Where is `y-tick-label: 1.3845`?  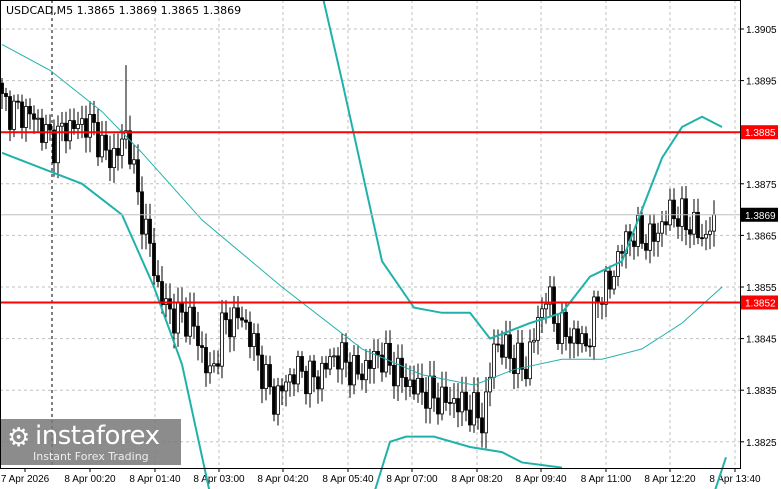 y-tick-label: 1.3845 is located at coordinates (761, 340).